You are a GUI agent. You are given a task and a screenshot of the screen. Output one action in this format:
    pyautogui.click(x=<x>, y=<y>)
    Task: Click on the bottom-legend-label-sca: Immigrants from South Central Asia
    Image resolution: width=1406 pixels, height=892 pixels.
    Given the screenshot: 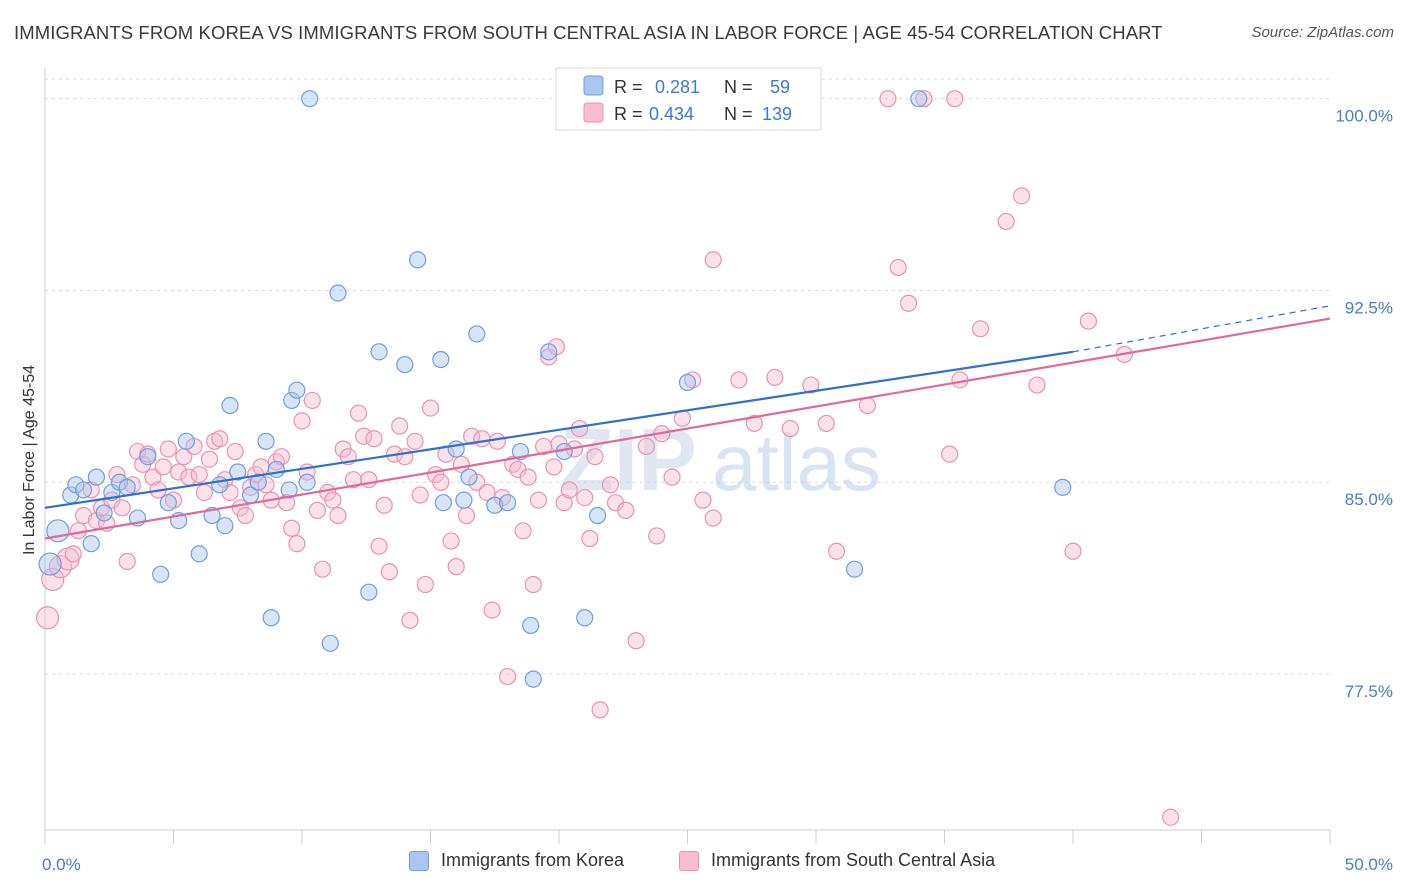 What is the action you would take?
    pyautogui.click(x=853, y=860)
    